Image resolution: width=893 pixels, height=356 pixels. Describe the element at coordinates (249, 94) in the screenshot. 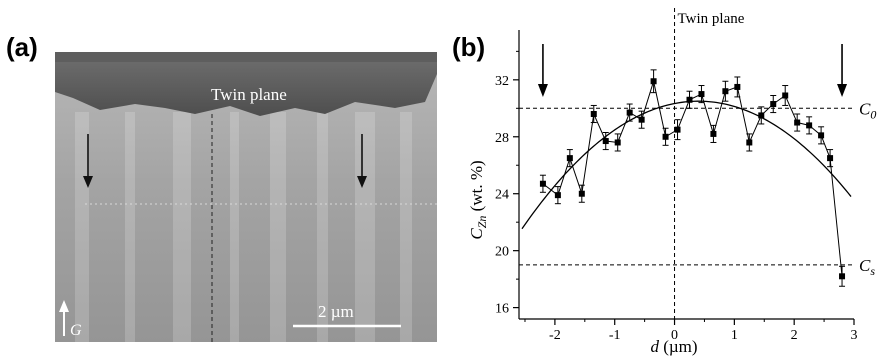

I see `micrograph-twin-plane-label: Twin plane` at that location.